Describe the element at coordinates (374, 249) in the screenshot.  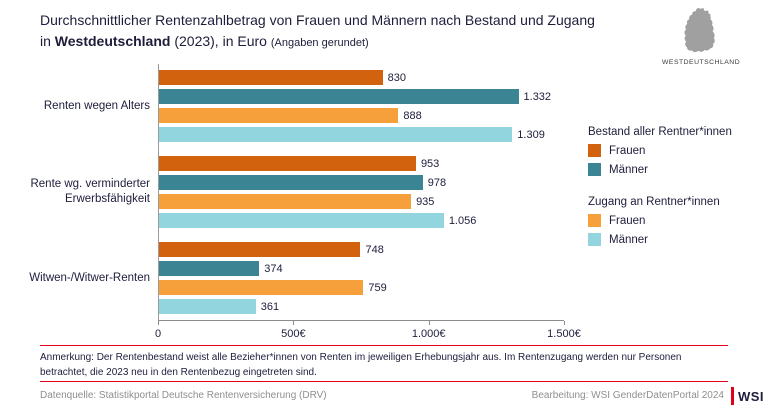
I see `bar-value-label: 748` at that location.